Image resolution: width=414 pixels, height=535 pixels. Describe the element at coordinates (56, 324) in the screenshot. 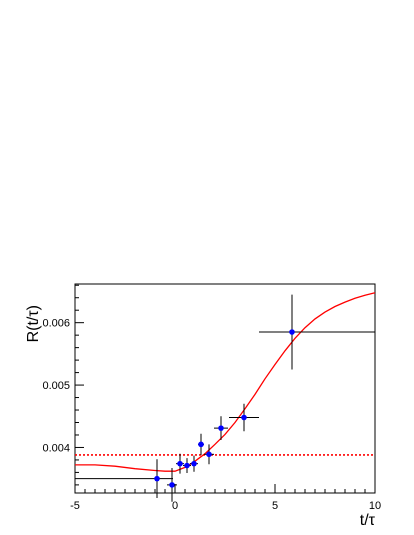

I see `y-tick-label: 0.006` at that location.